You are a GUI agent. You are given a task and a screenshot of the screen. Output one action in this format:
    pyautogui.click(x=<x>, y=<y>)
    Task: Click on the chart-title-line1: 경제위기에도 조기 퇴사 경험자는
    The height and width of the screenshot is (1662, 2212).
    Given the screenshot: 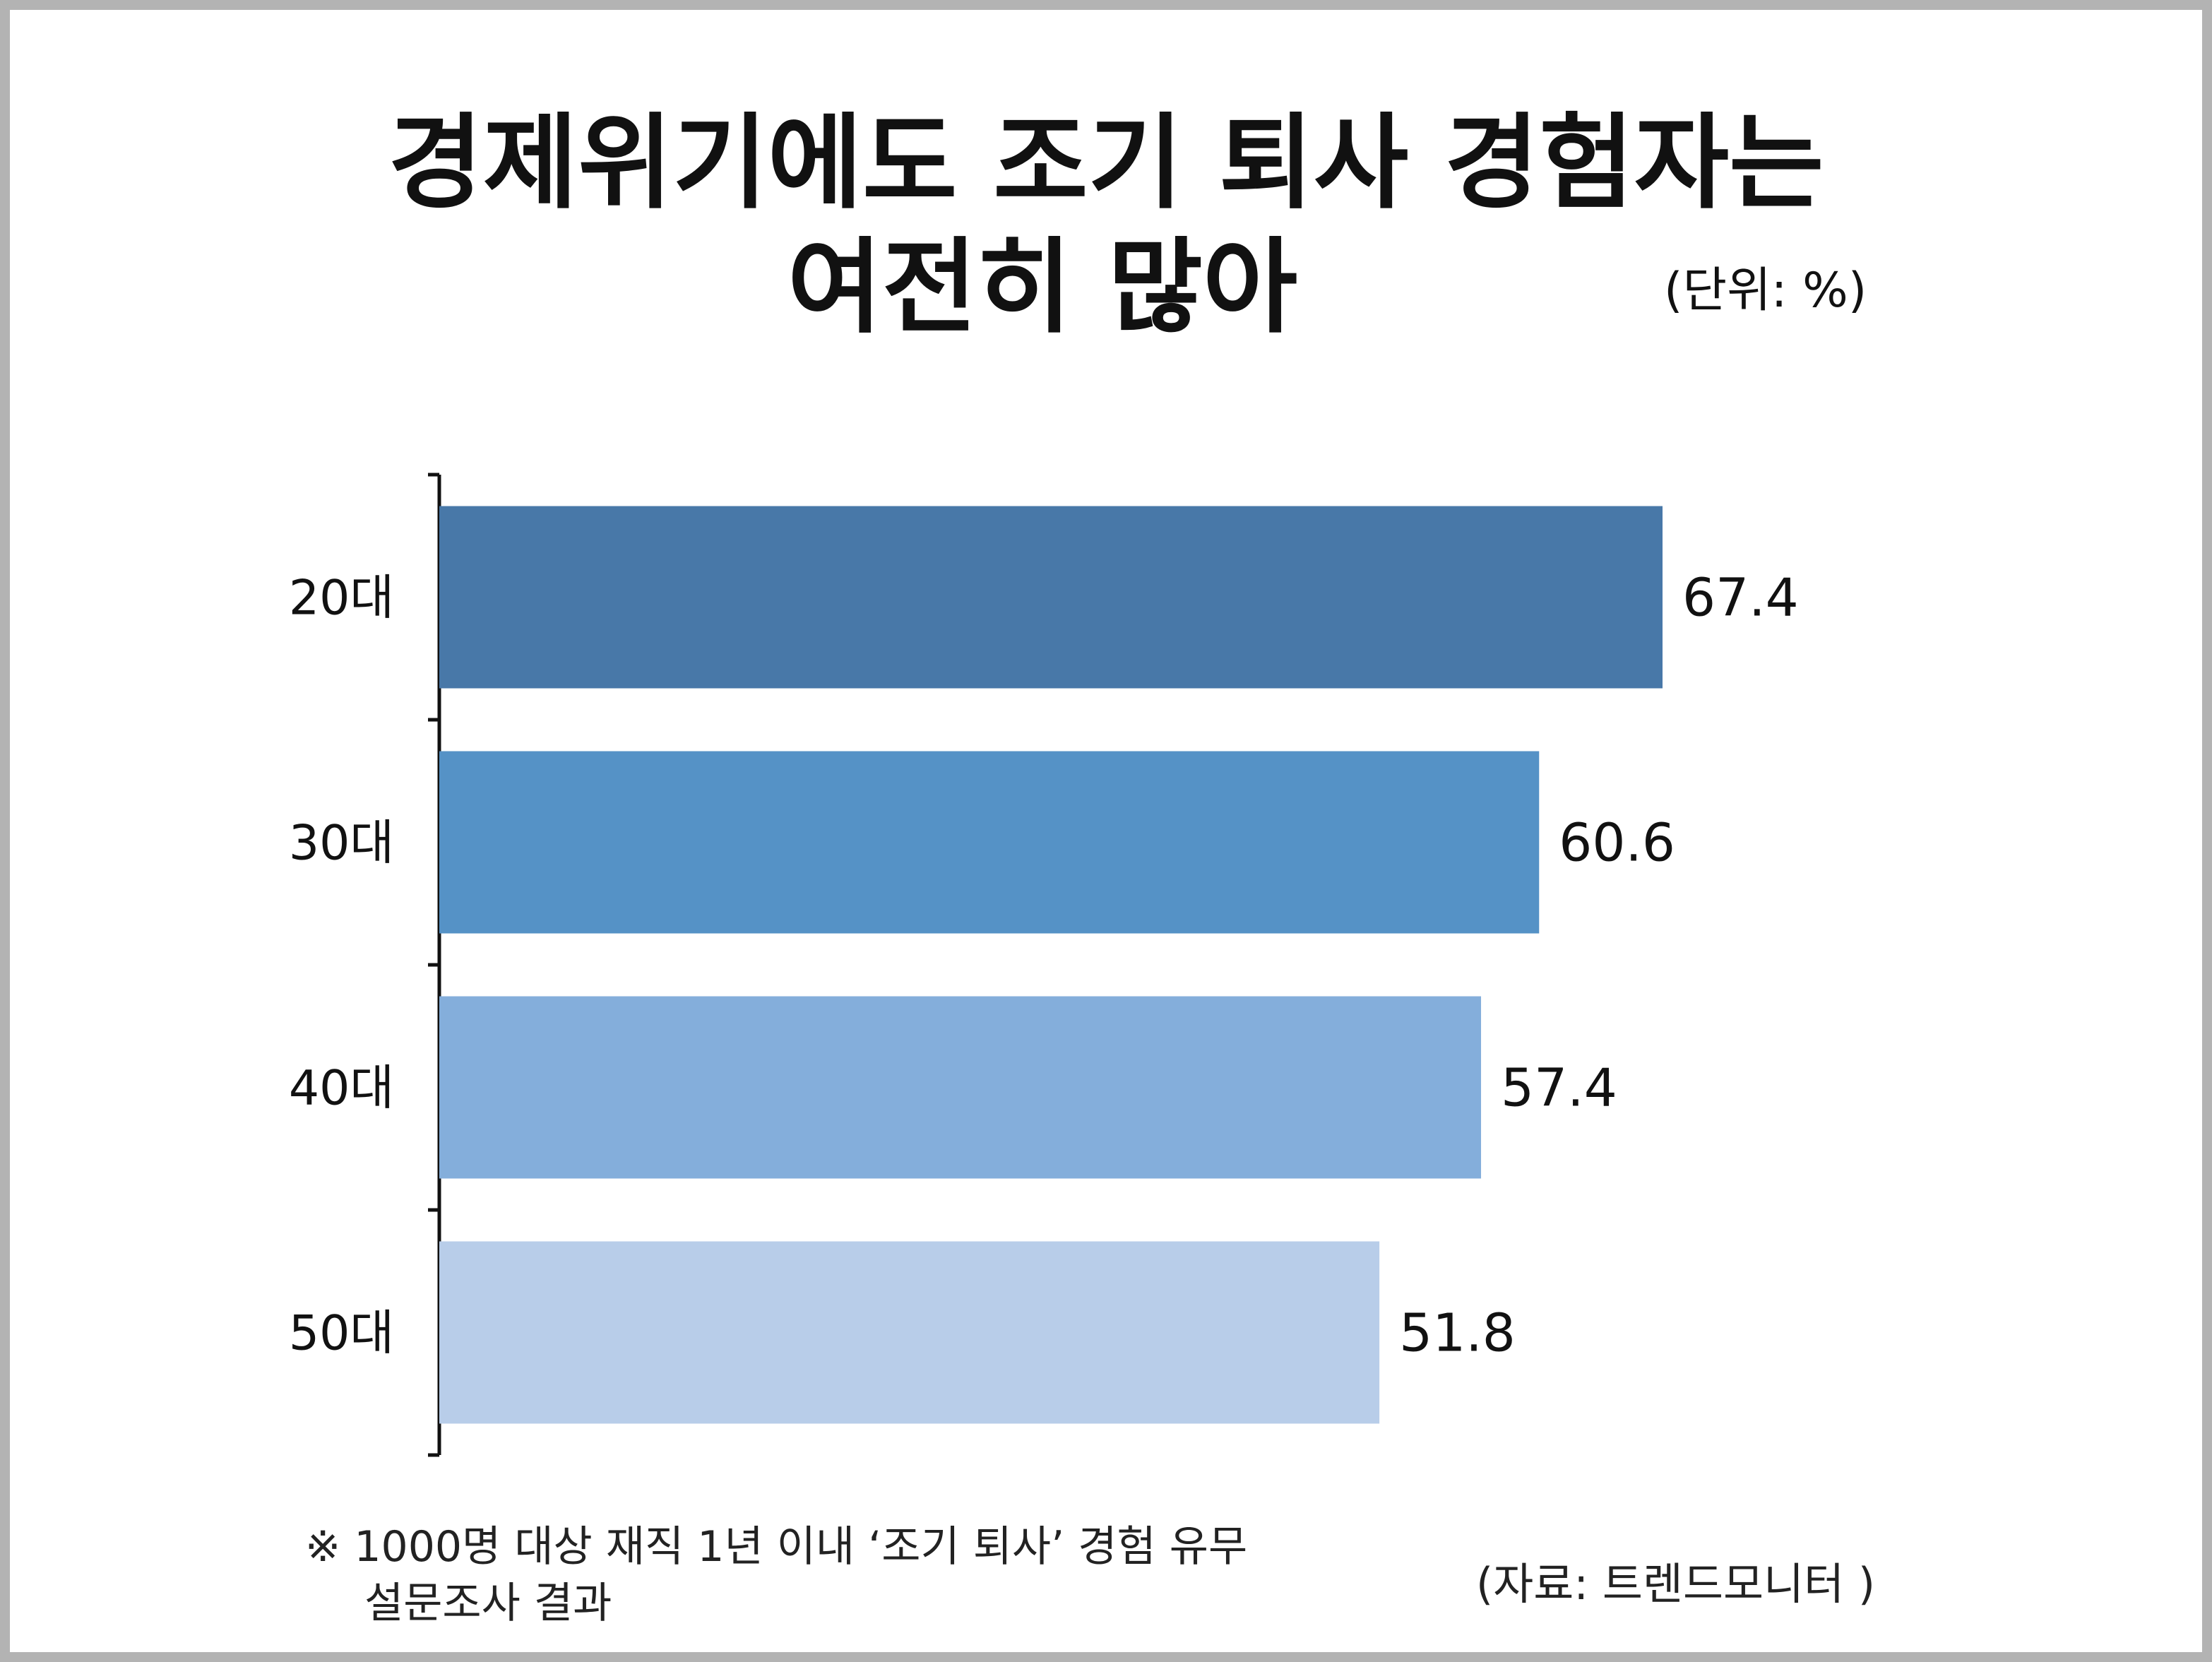 What is the action you would take?
    pyautogui.click(x=1106, y=163)
    